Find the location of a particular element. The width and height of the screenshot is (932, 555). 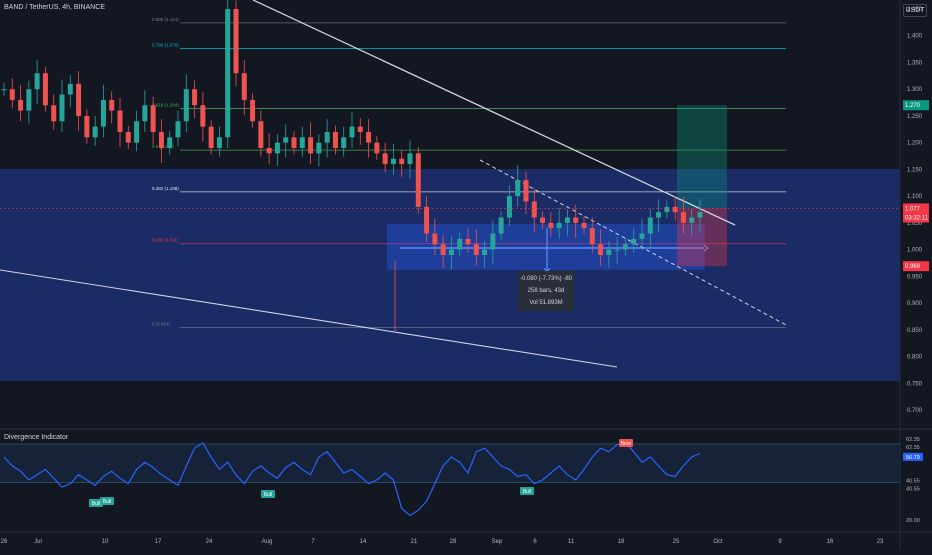

measure-tooltip-volume: Vol 51.893M is located at coordinates (546, 303).